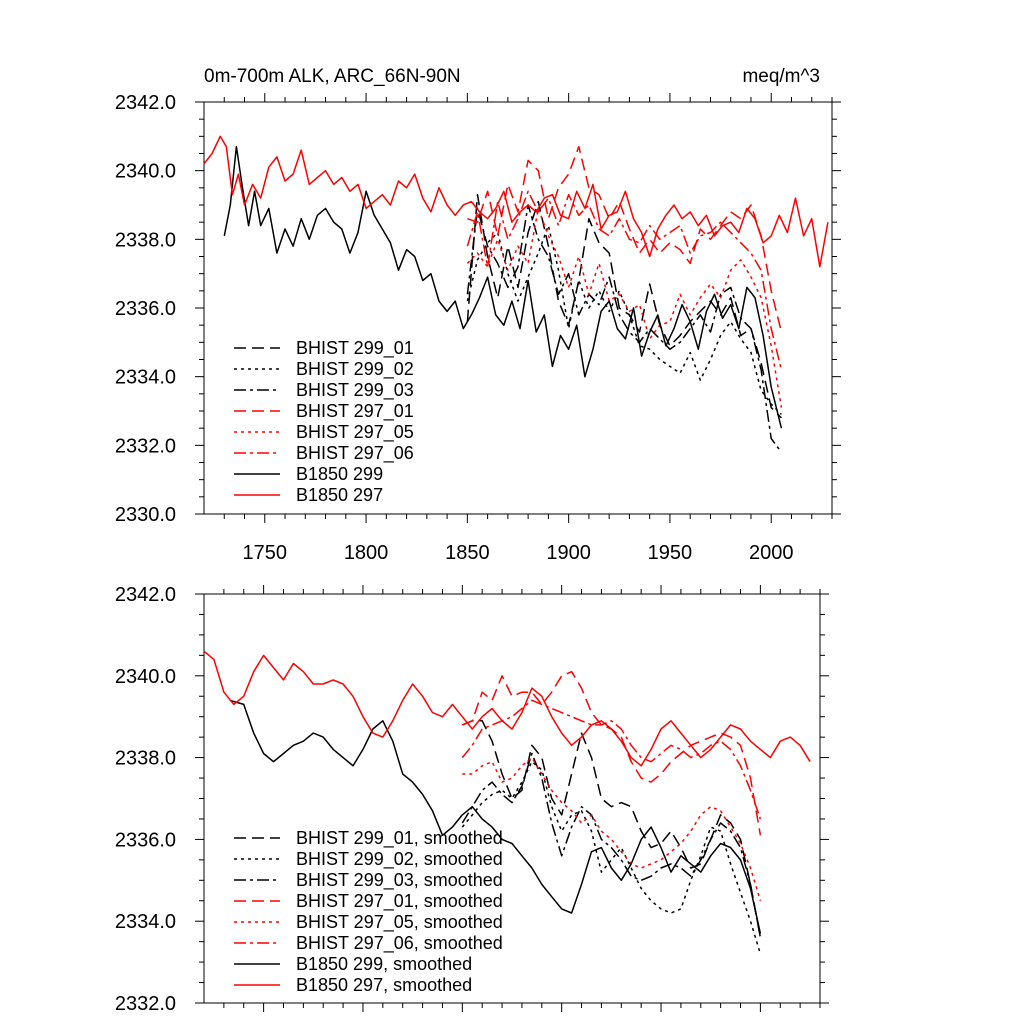 This screenshot has height=1024, width=1024. I want to click on legend-label: BHIST 297_01, smoothed, so click(399, 901).